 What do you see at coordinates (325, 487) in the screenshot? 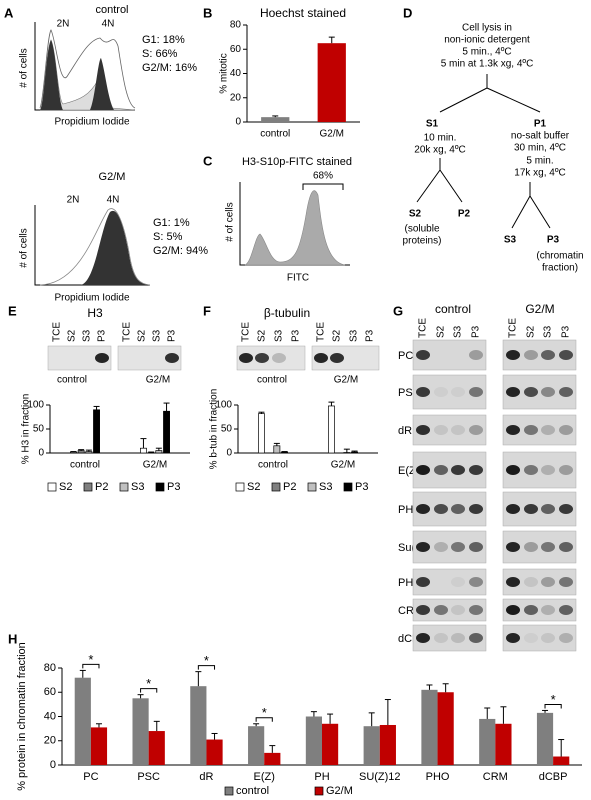
I see `legend-label: S3` at bounding box center [325, 487].